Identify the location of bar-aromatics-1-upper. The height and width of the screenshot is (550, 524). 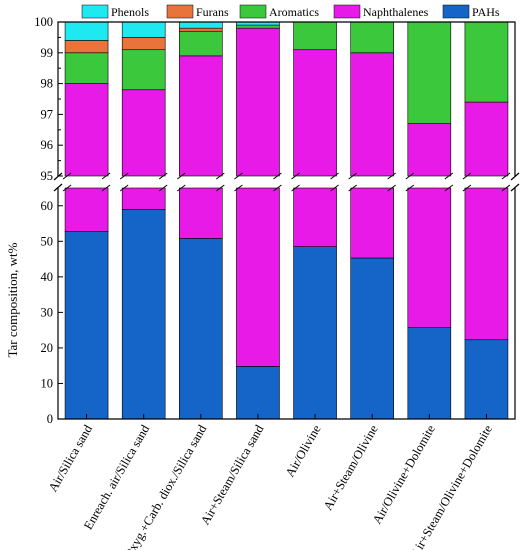
(86, 68).